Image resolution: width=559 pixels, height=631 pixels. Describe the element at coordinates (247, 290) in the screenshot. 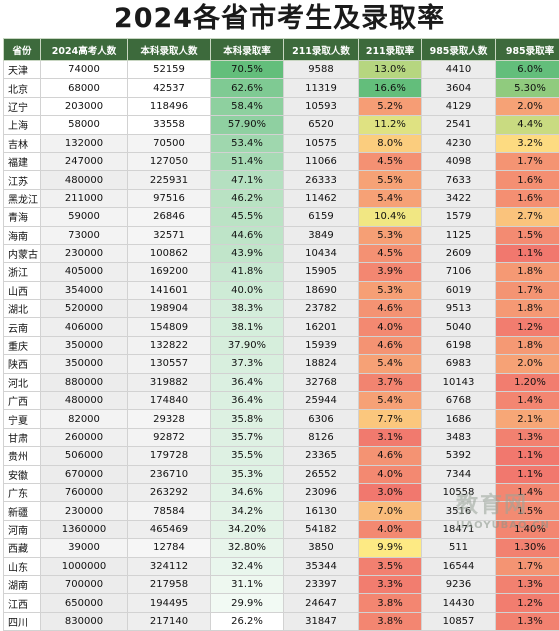

I see `cell-undergrad-rate: 40.0%` at that location.